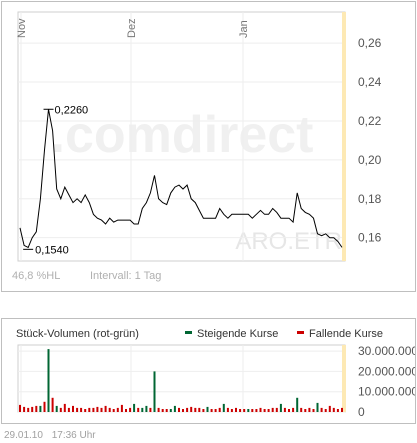 This screenshot has height=443, width=417. Describe the element at coordinates (22, 28) in the screenshot. I see `x-tick-label: Nov` at that location.